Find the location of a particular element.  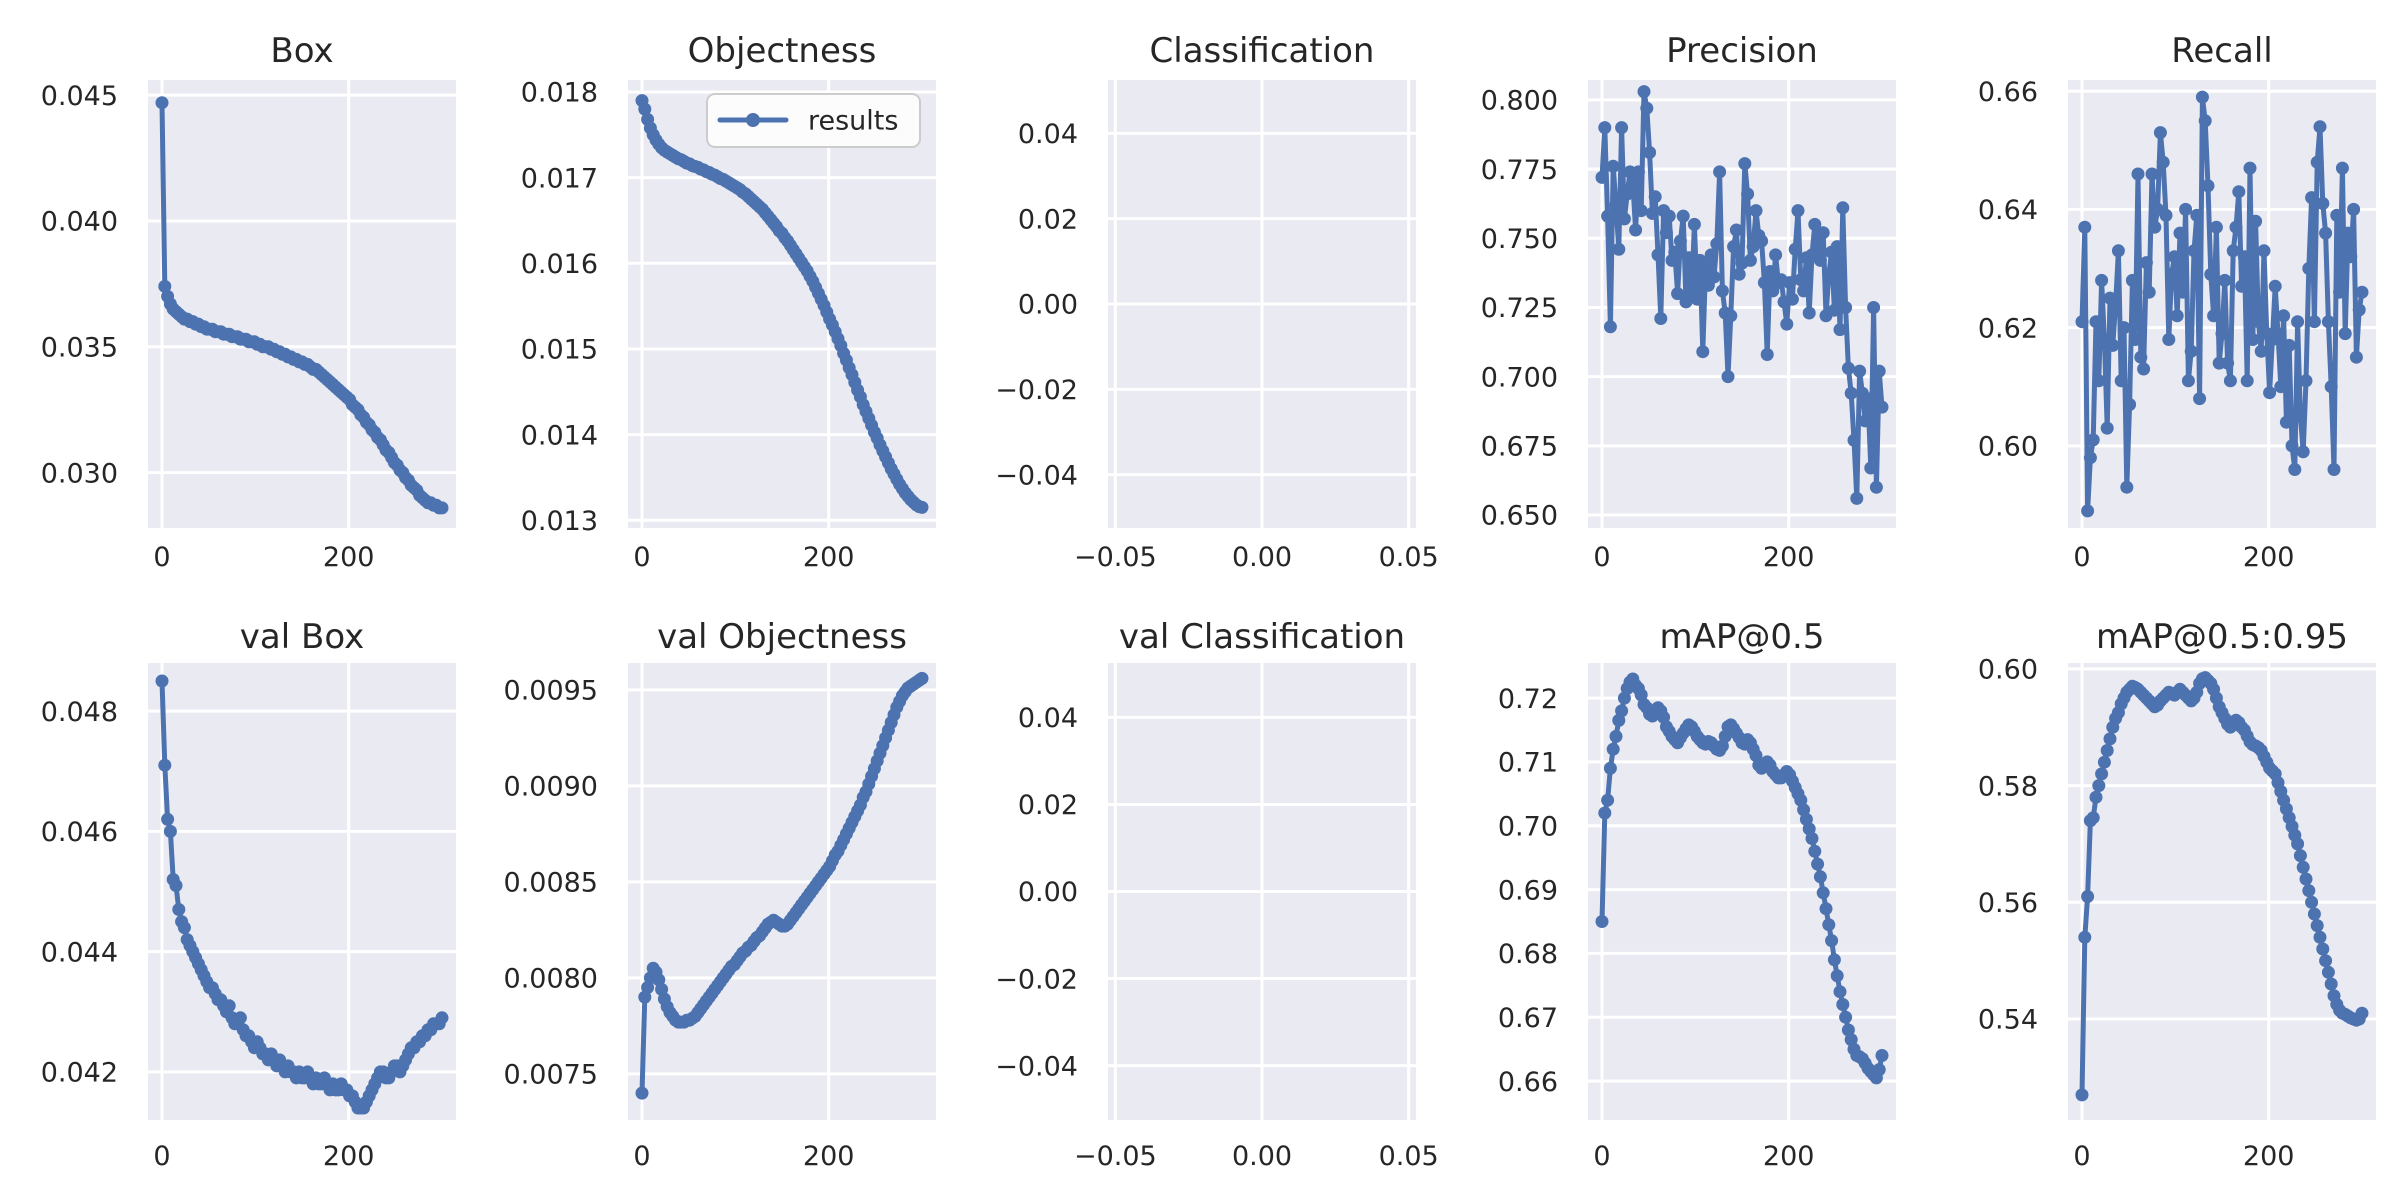

y-tick-label: 0.675 is located at coordinates (1519, 447).